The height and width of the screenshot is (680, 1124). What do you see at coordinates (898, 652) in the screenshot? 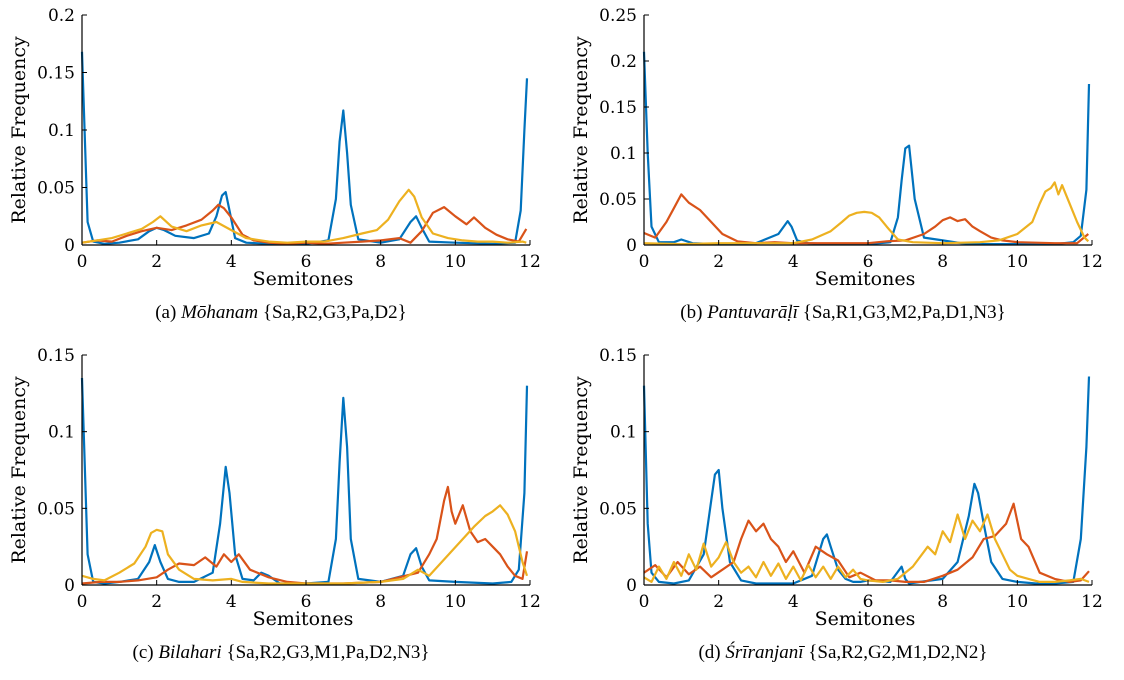
I see `caption-swaras: {Sa,R2,G2,M1,D2,N2}` at bounding box center [898, 652].